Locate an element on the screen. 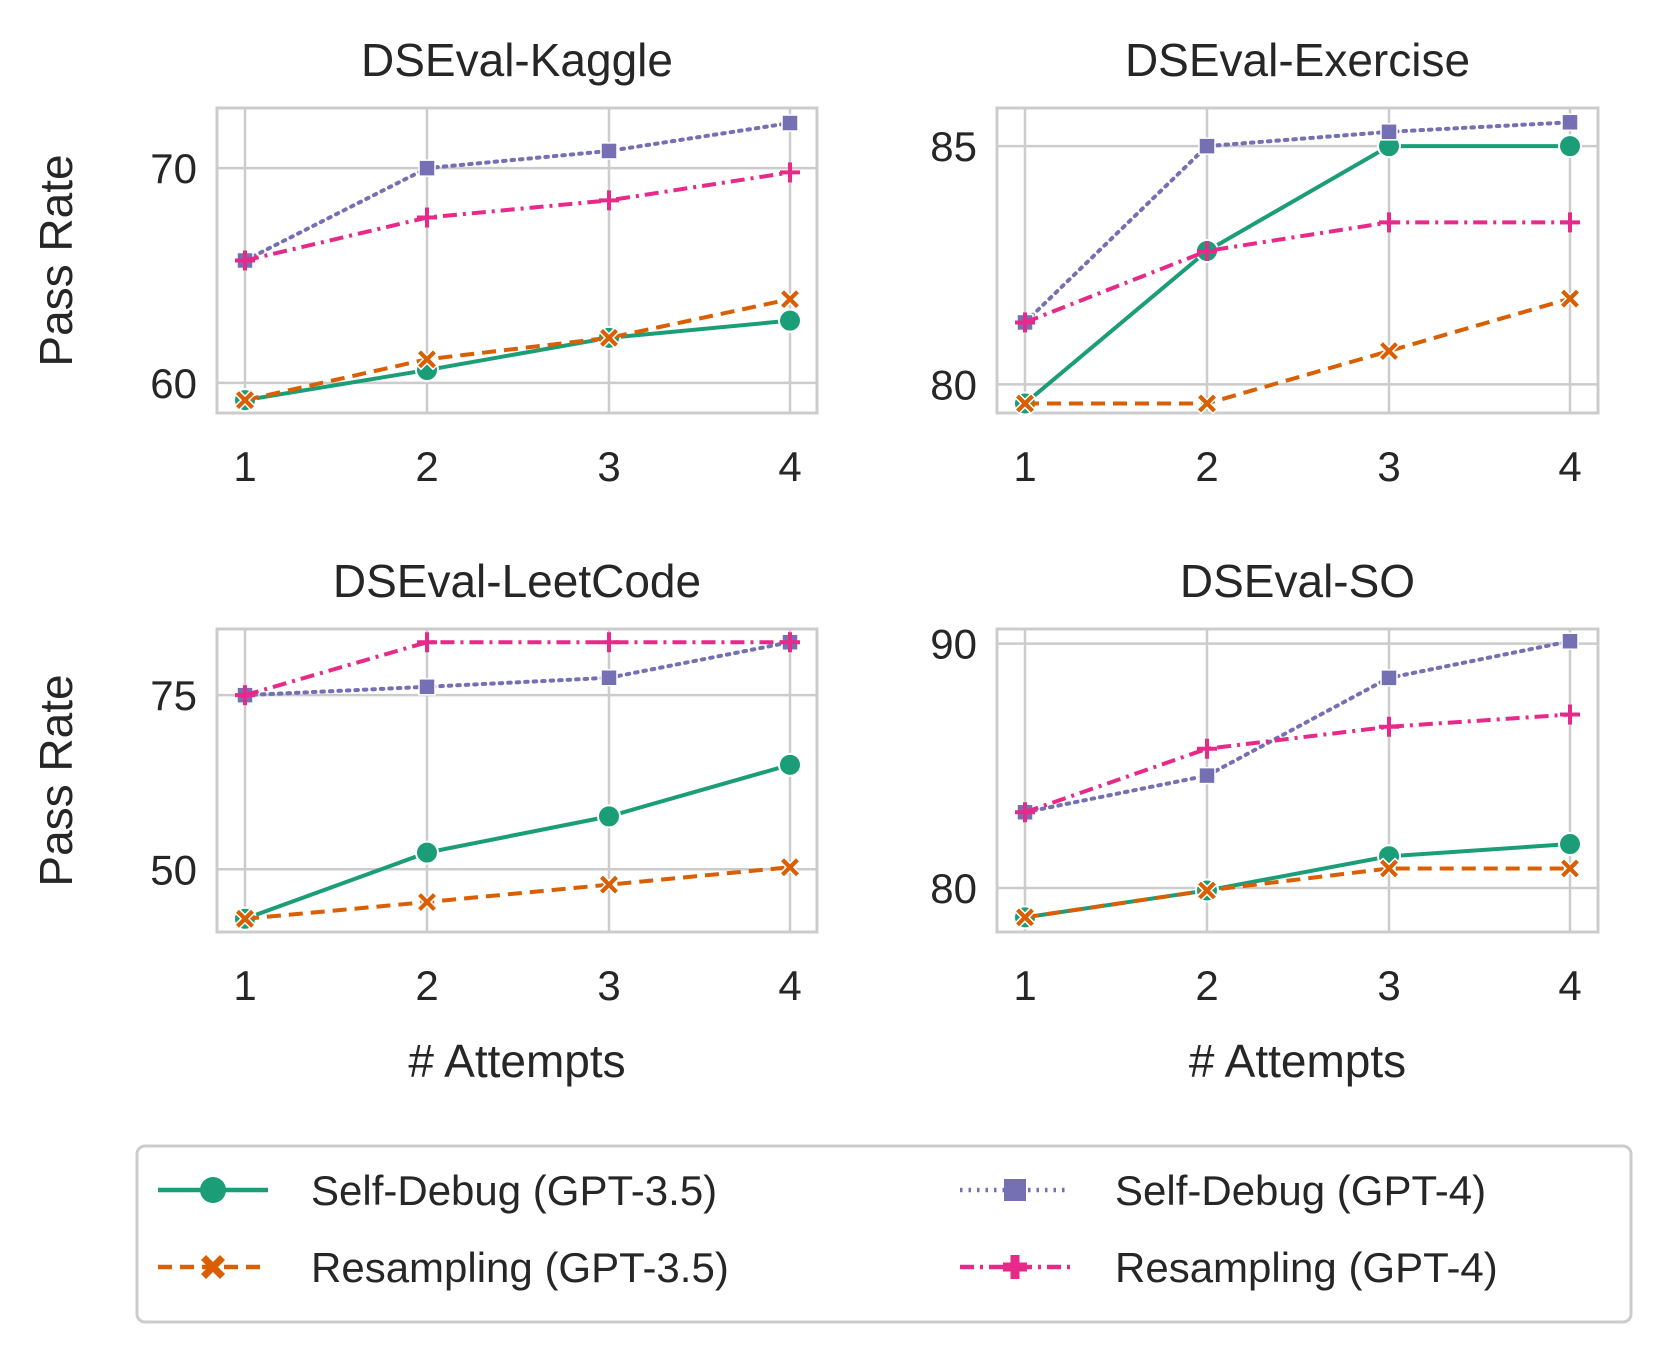  legend-item: Self-Debug (GPT-4) is located at coordinates (1223, 1190).